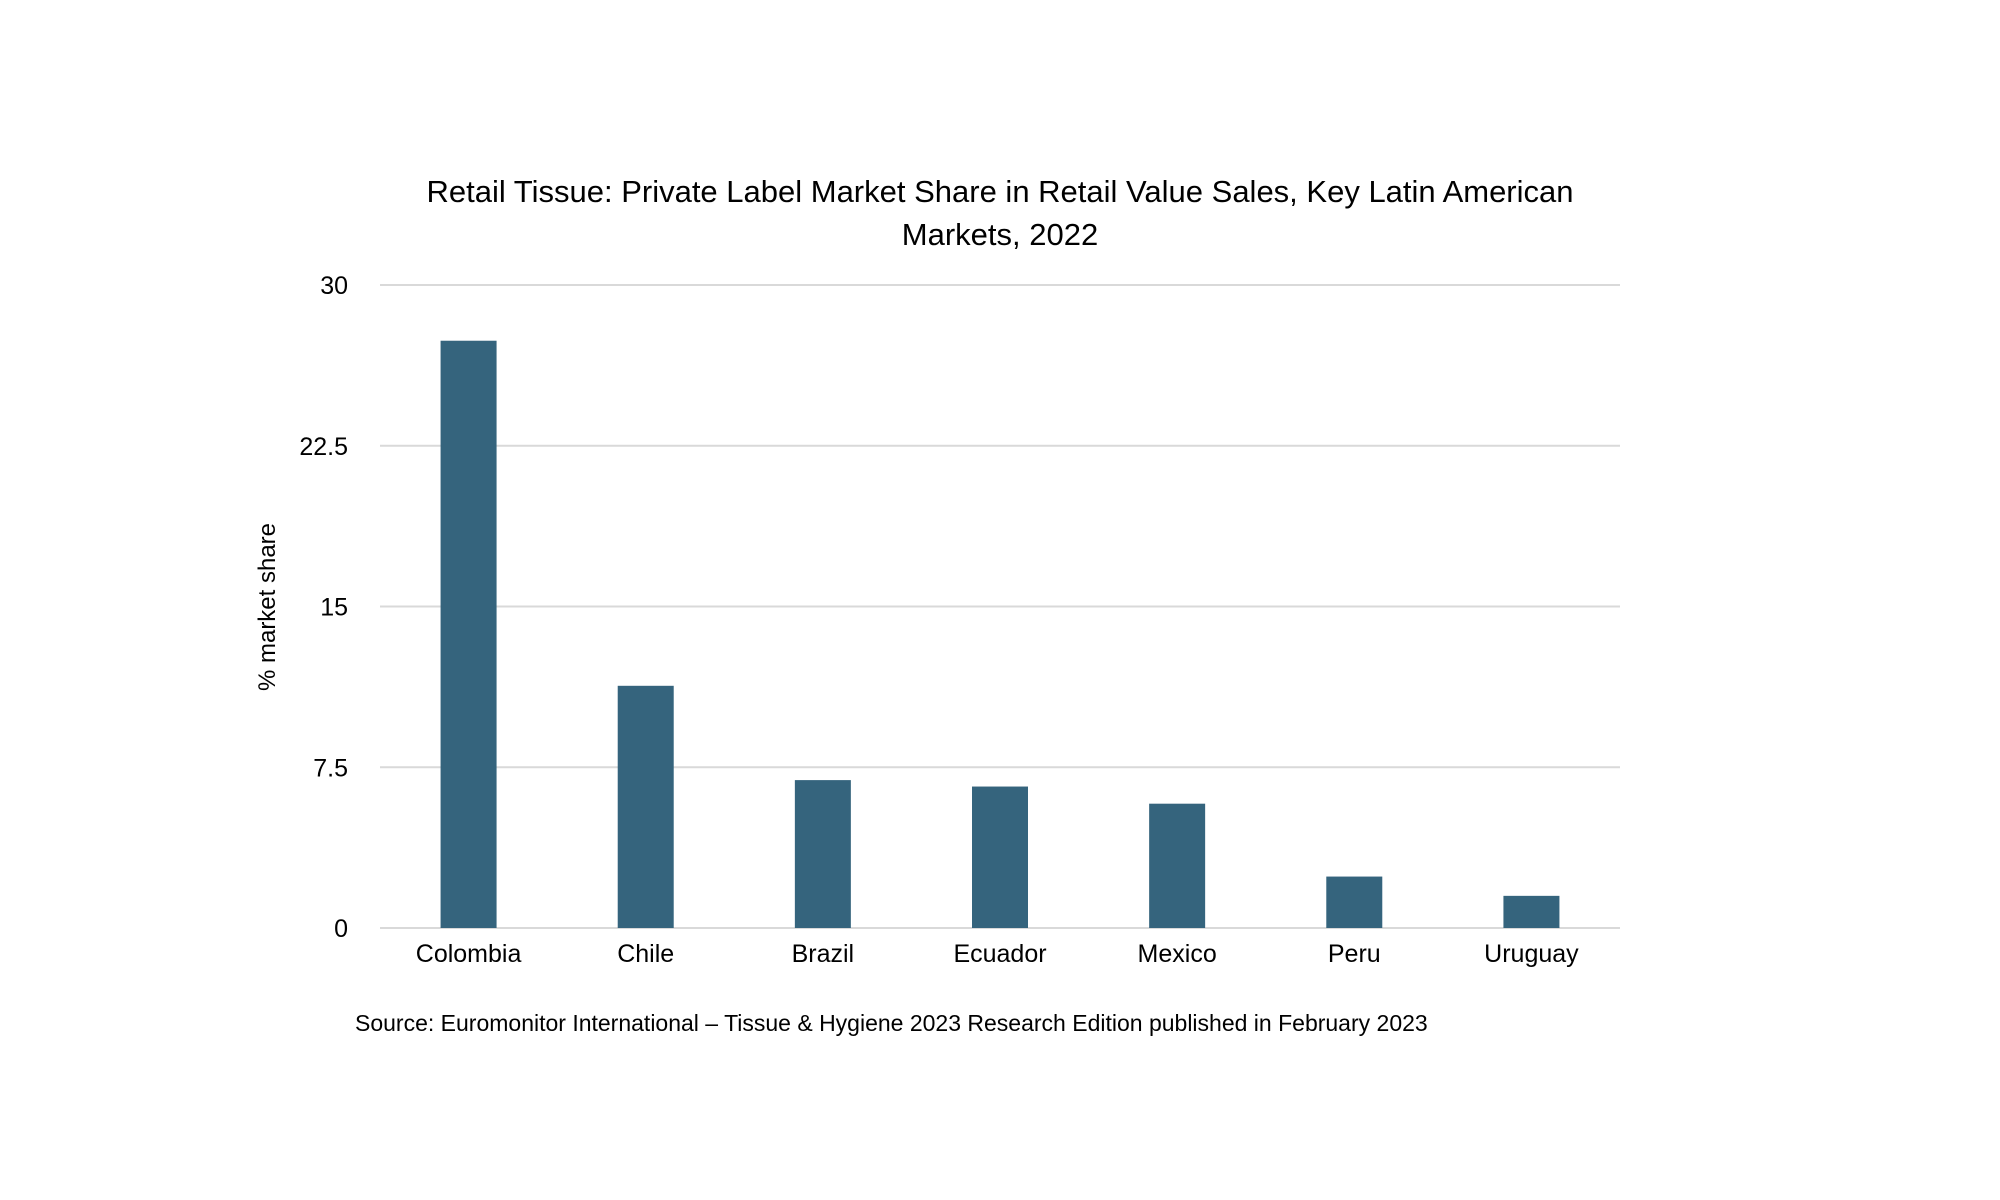 Image resolution: width=2000 pixels, height=1200 pixels. Describe the element at coordinates (334, 608) in the screenshot. I see `y-tick-label: 15` at that location.